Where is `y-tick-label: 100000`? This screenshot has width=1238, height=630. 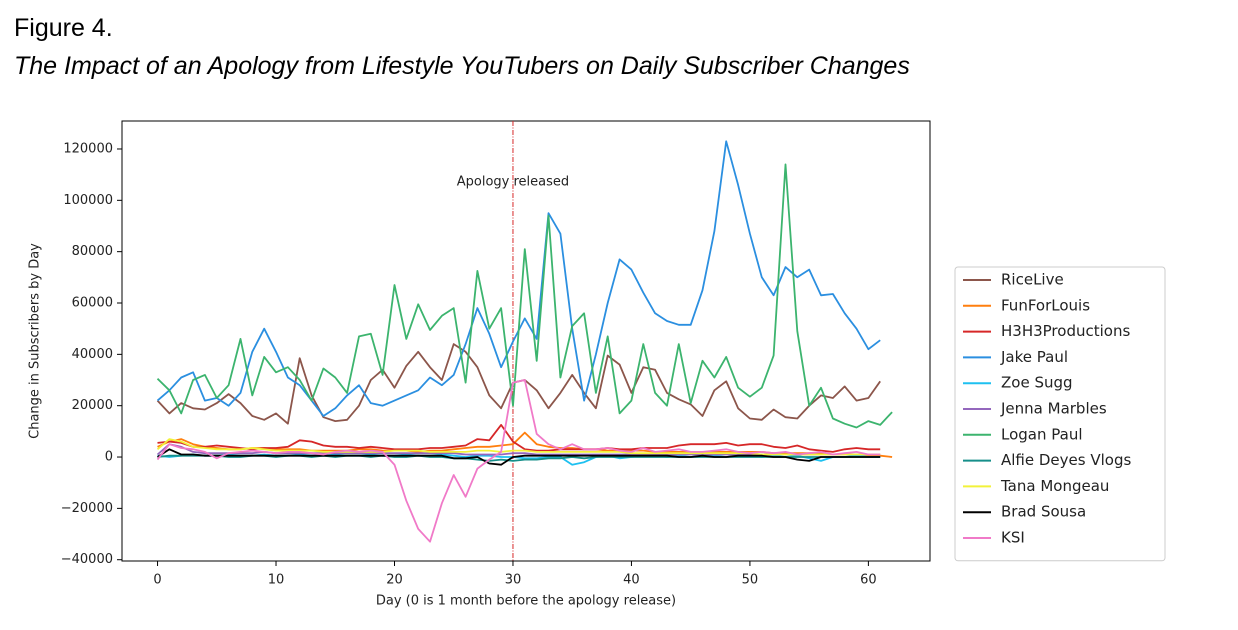 y-tick-label: 100000 is located at coordinates (88, 200).